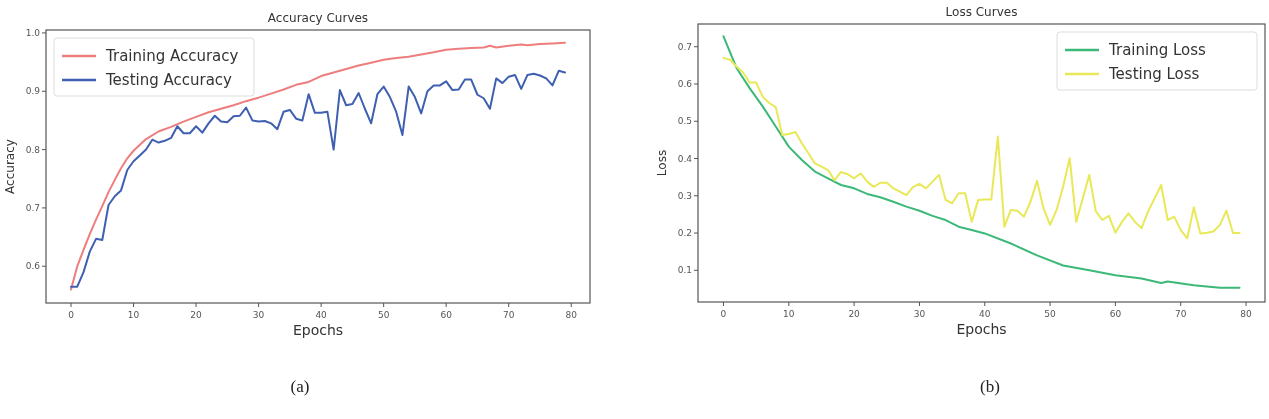 The width and height of the screenshot is (1269, 419). I want to click on y-axis-title: Loss, so click(662, 163).